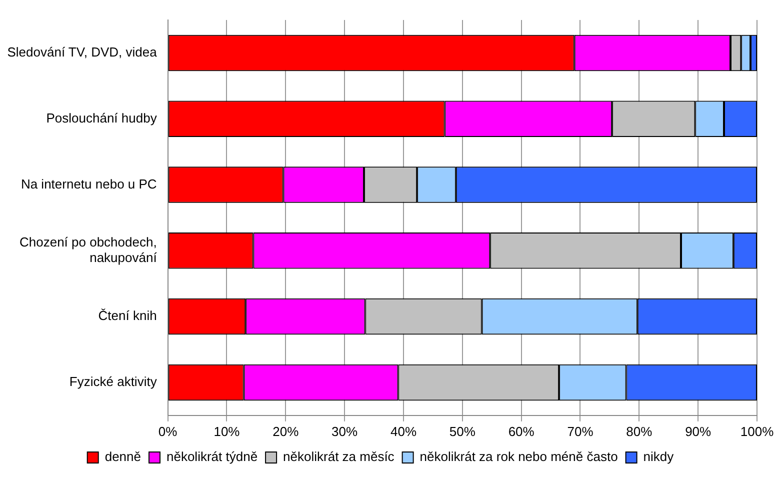  I want to click on y-tick-label: Na internetu nebo u PC, so click(88, 184).